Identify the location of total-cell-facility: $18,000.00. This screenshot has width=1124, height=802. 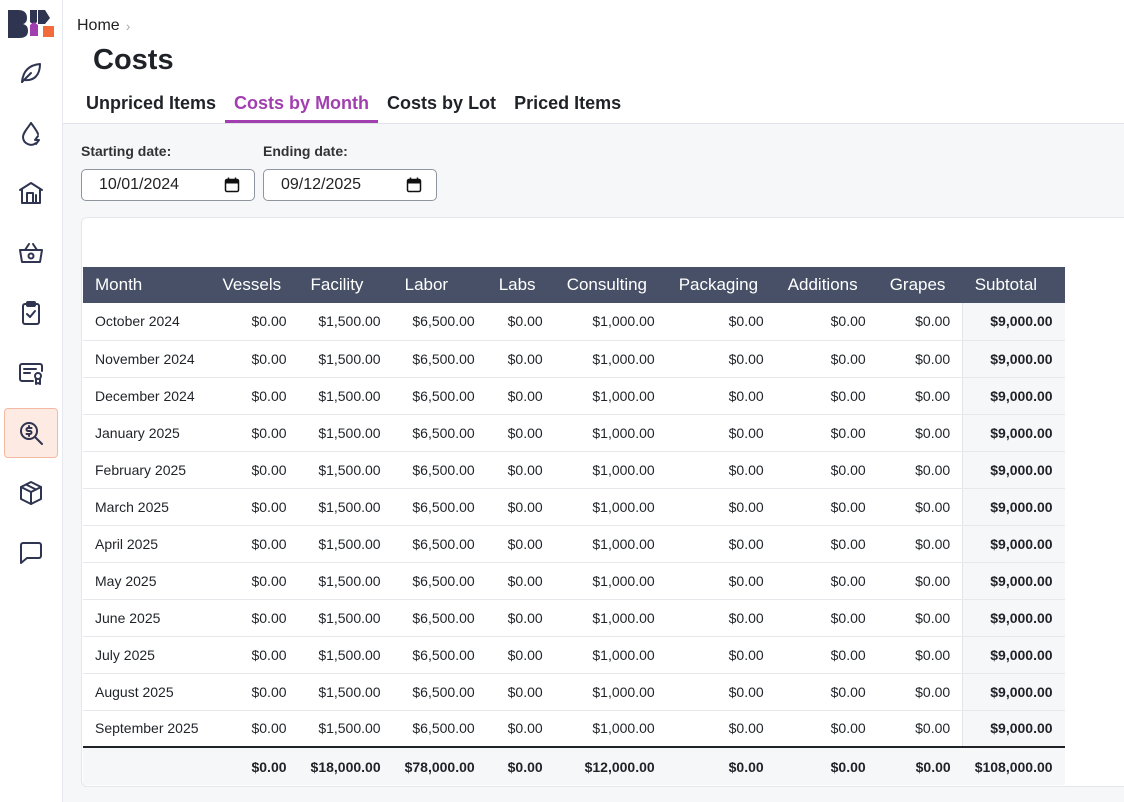
(345, 765).